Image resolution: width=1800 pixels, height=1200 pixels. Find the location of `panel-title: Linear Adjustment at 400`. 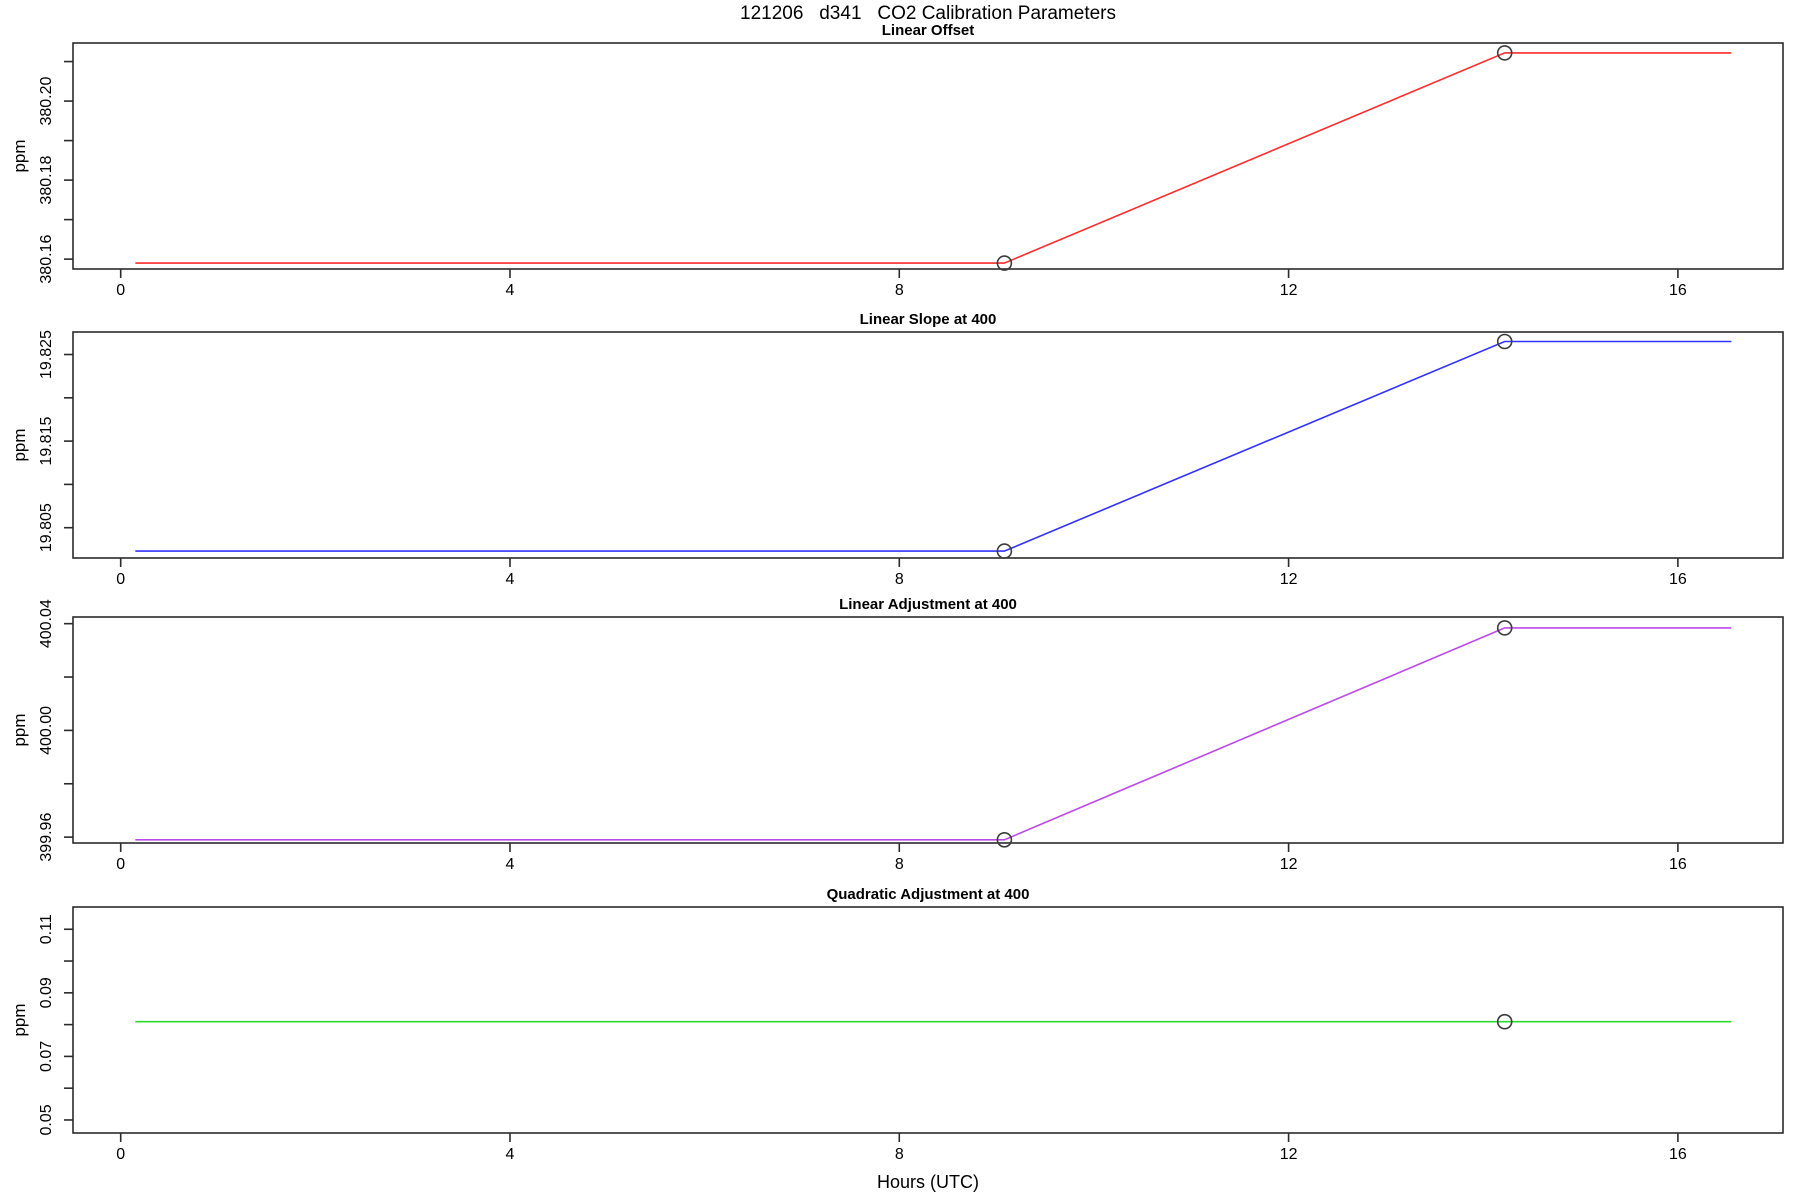

panel-title: Linear Adjustment at 400 is located at coordinates (928, 604).